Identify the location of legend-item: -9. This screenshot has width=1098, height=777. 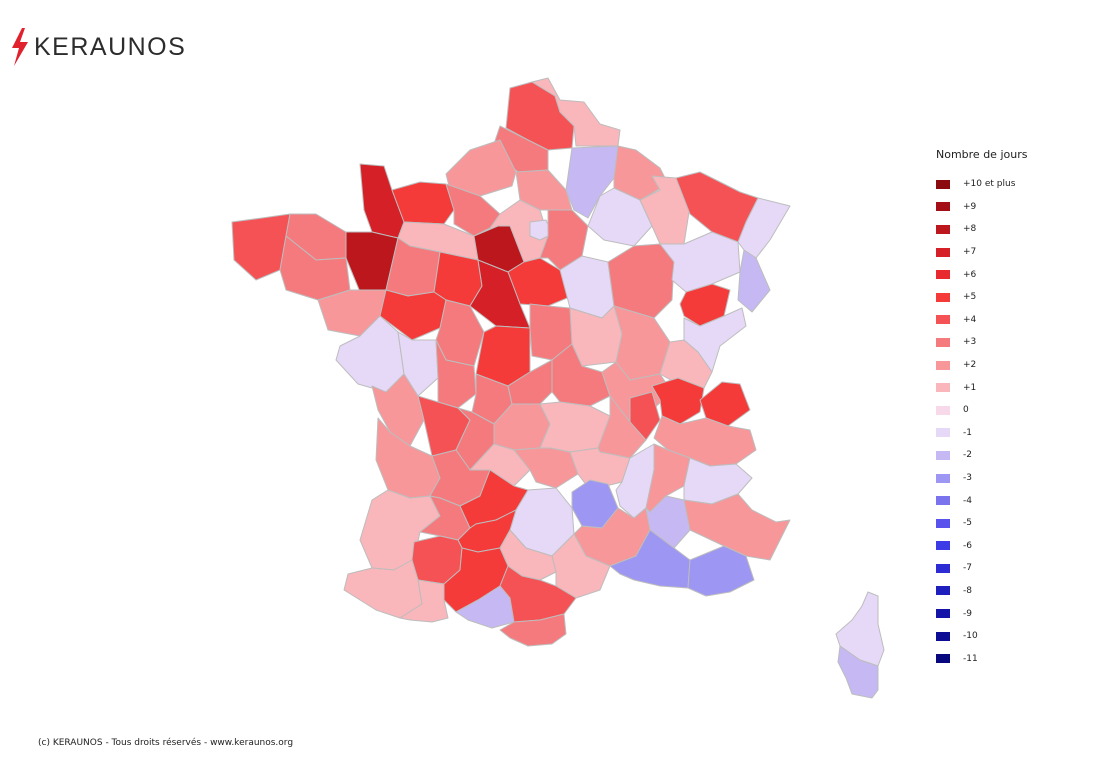
(981, 613).